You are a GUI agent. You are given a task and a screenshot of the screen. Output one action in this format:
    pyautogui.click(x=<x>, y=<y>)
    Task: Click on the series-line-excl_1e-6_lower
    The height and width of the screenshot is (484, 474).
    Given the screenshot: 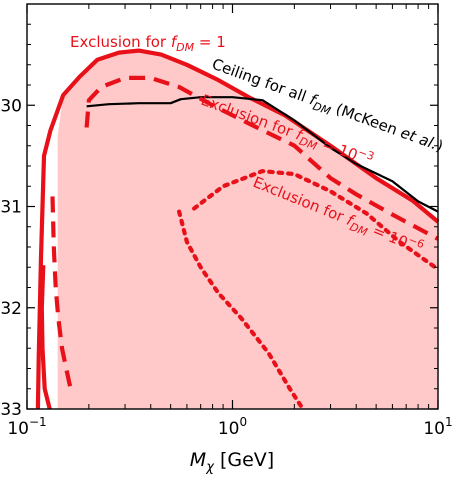 What is the action you would take?
    pyautogui.click(x=241, y=310)
    